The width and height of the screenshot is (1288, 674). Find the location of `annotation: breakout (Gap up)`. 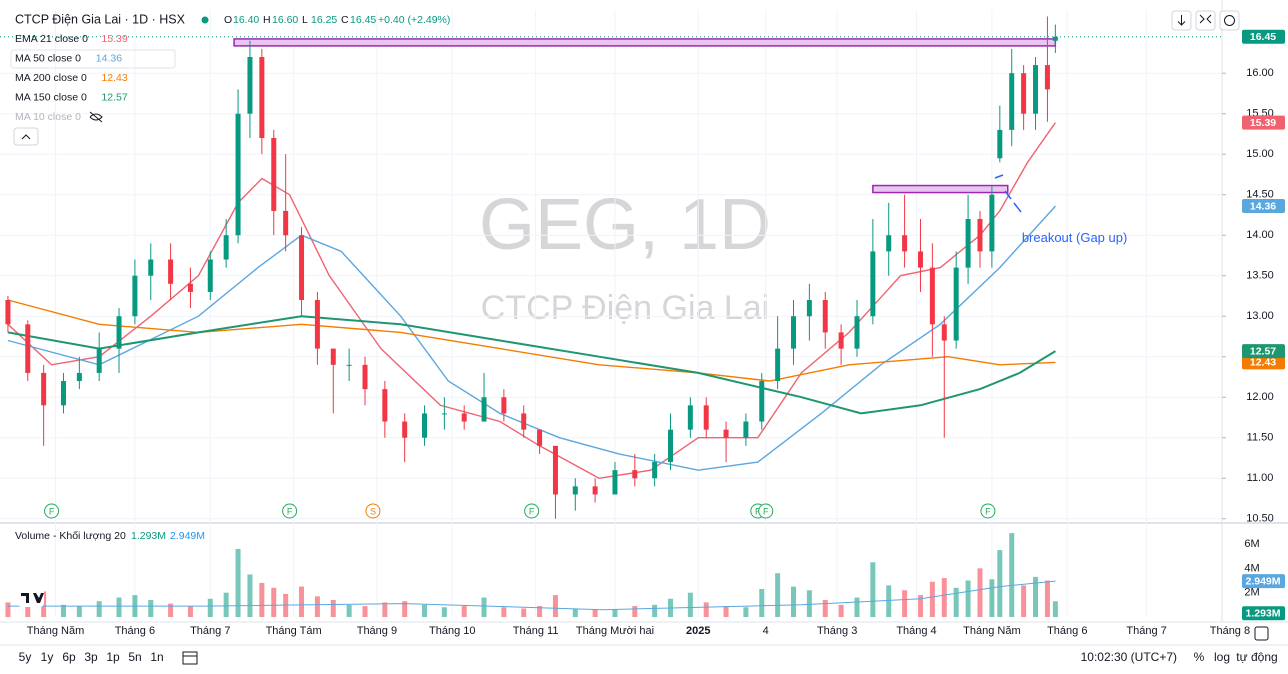

annotation: breakout (Gap up) is located at coordinates (1075, 237).